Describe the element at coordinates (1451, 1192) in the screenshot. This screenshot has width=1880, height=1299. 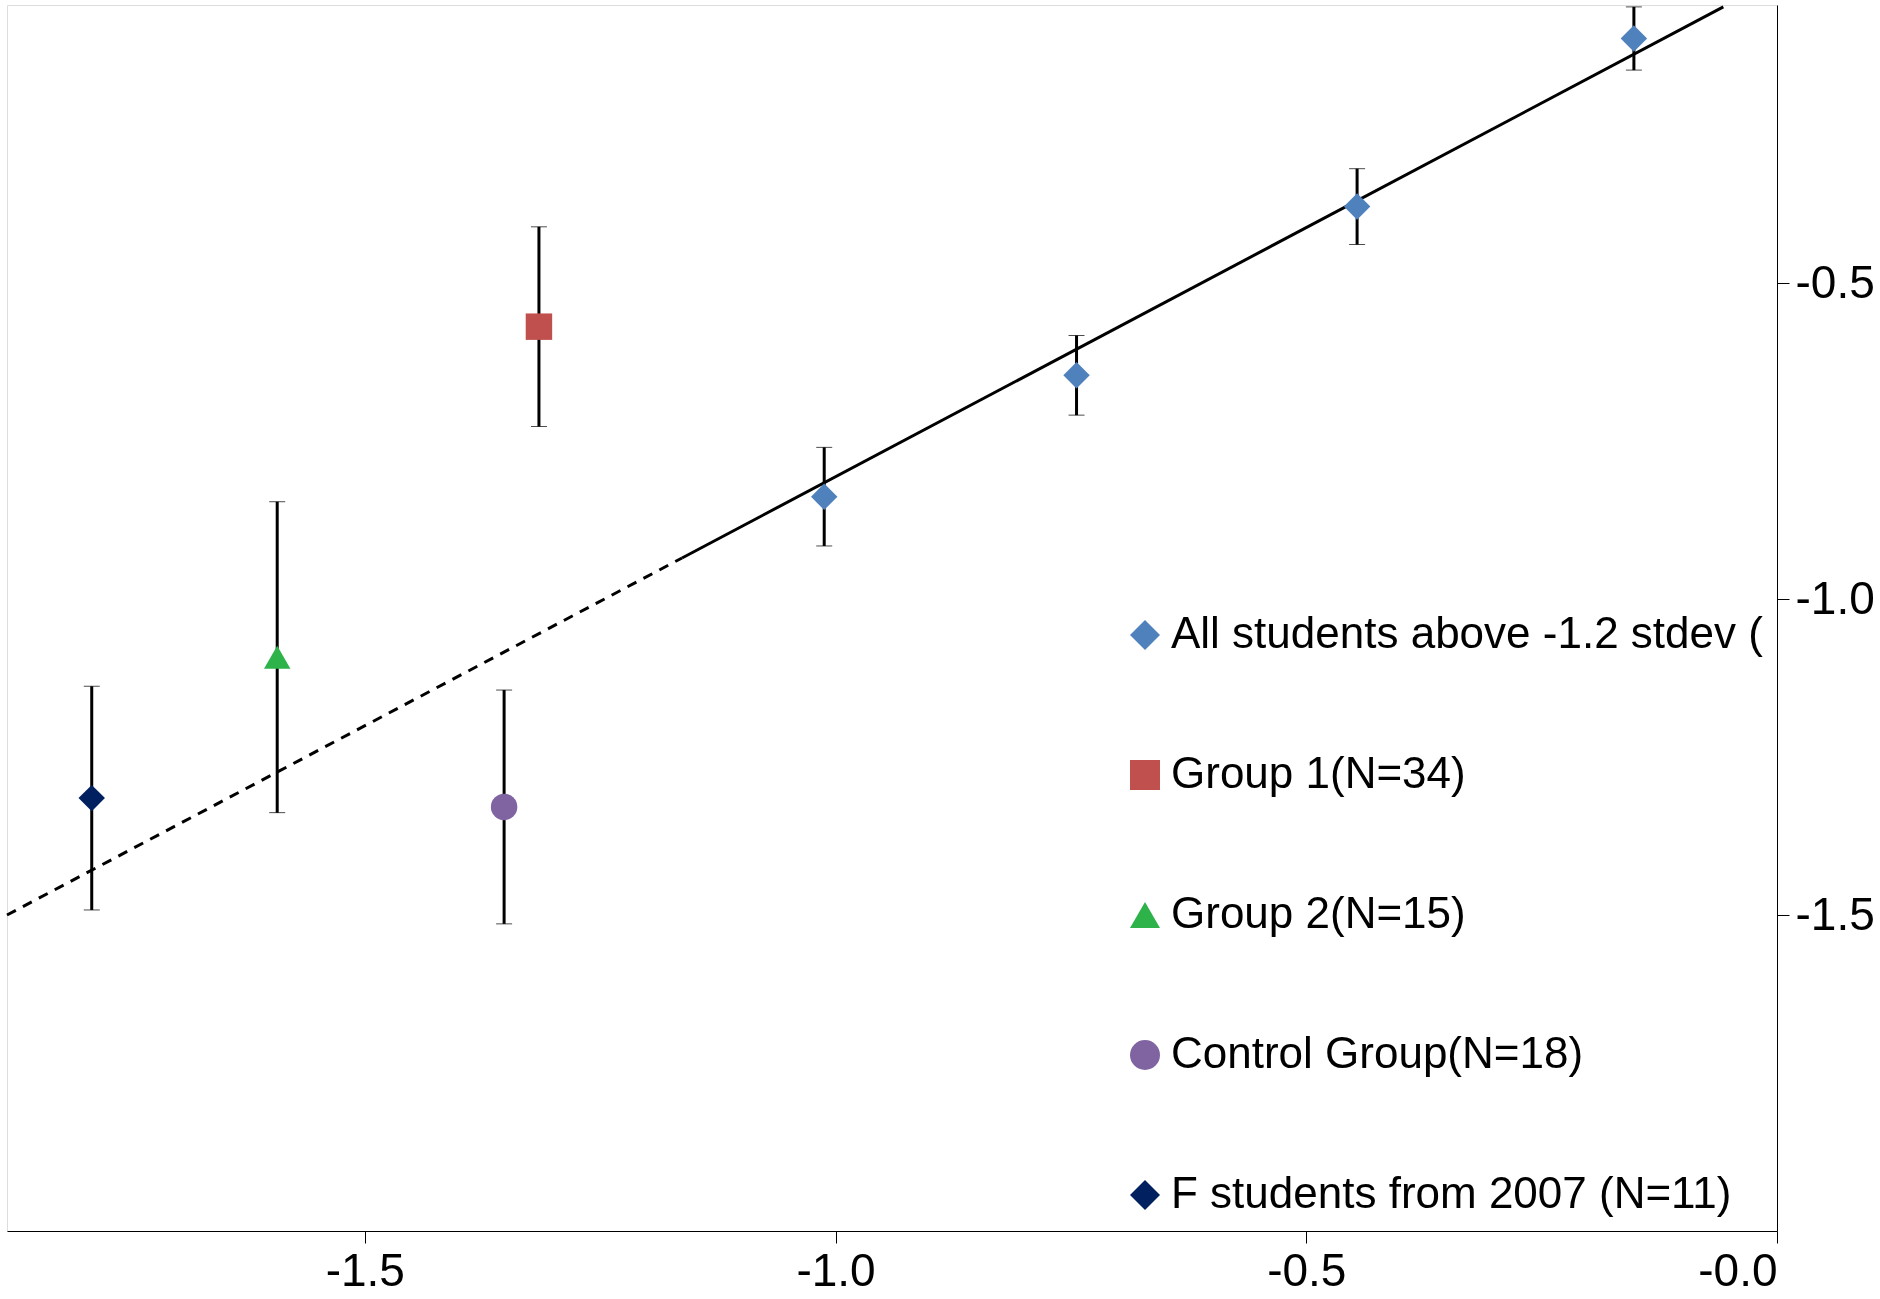
I see `legend-label: F students from 2007 (N=11)` at that location.